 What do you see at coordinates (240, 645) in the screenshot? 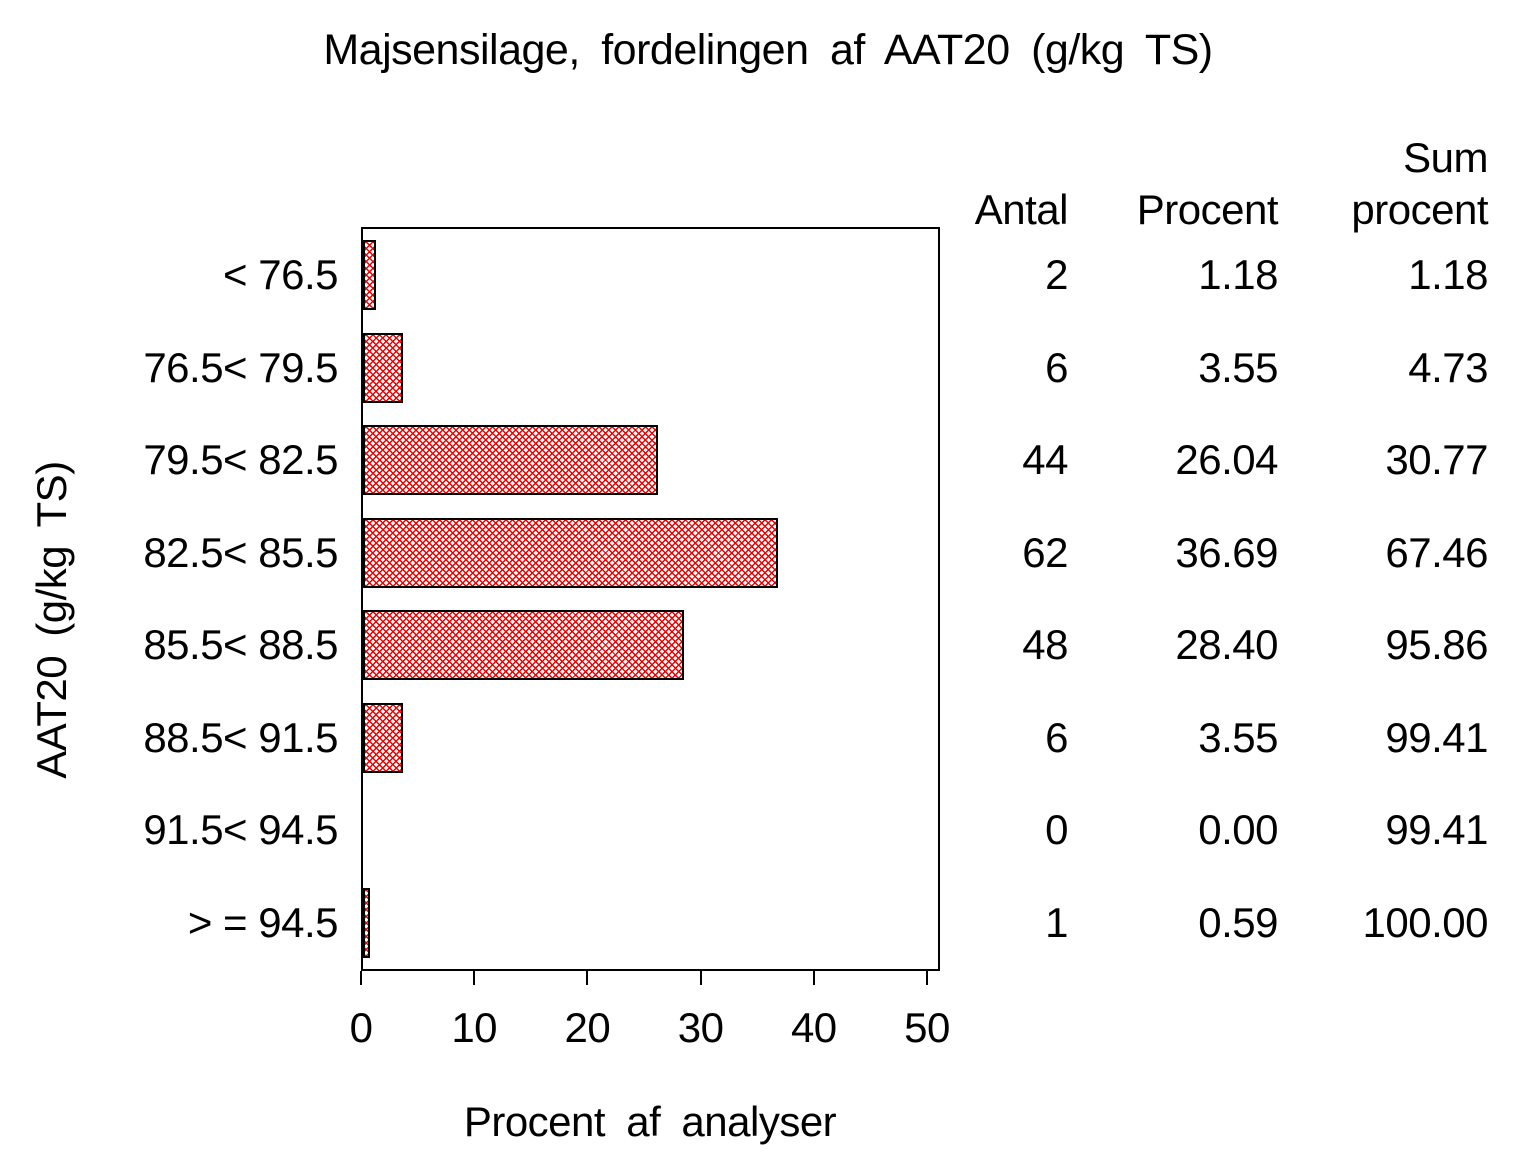
I see `category-label: 85.5< 88.5` at bounding box center [240, 645].